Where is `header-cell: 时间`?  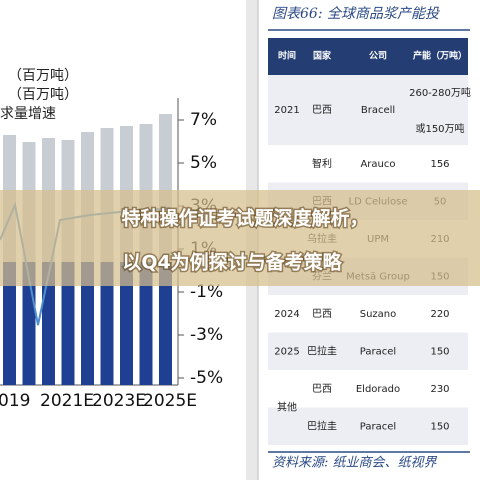 header-cell: 时间 is located at coordinates (287, 56).